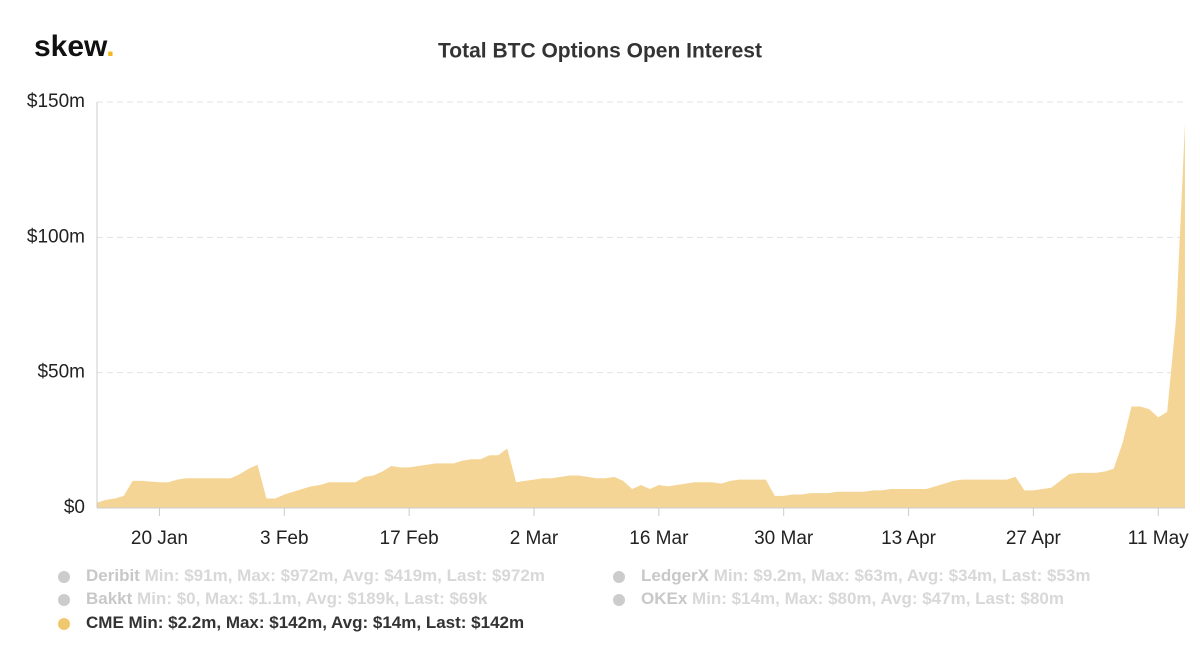  What do you see at coordinates (74, 507) in the screenshot?
I see `y-tick-label: $0` at bounding box center [74, 507].